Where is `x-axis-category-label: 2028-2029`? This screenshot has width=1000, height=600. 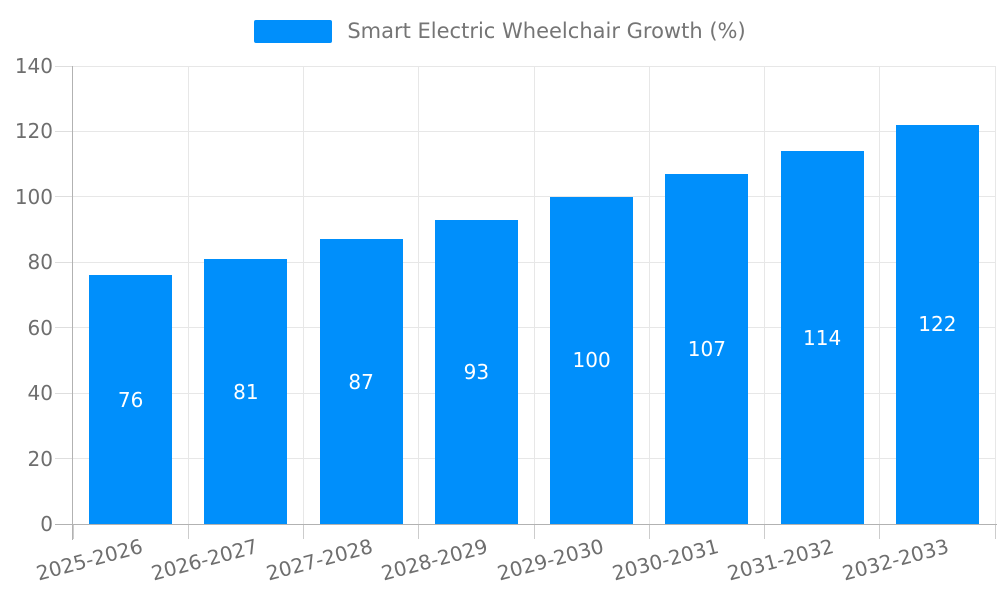 x-axis-category-label: 2028-2029 is located at coordinates (435, 560).